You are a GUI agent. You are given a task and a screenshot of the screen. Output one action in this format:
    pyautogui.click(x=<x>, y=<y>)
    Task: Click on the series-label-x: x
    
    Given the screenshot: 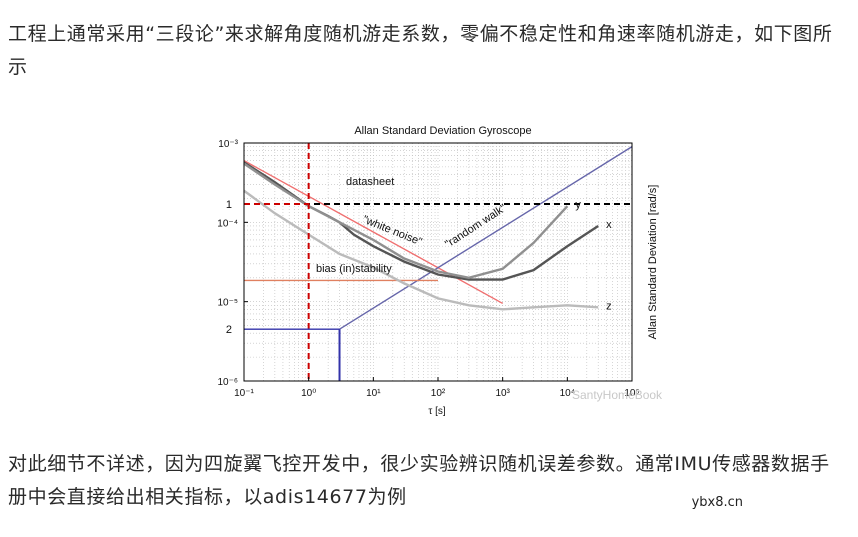 What is the action you would take?
    pyautogui.click(x=609, y=225)
    